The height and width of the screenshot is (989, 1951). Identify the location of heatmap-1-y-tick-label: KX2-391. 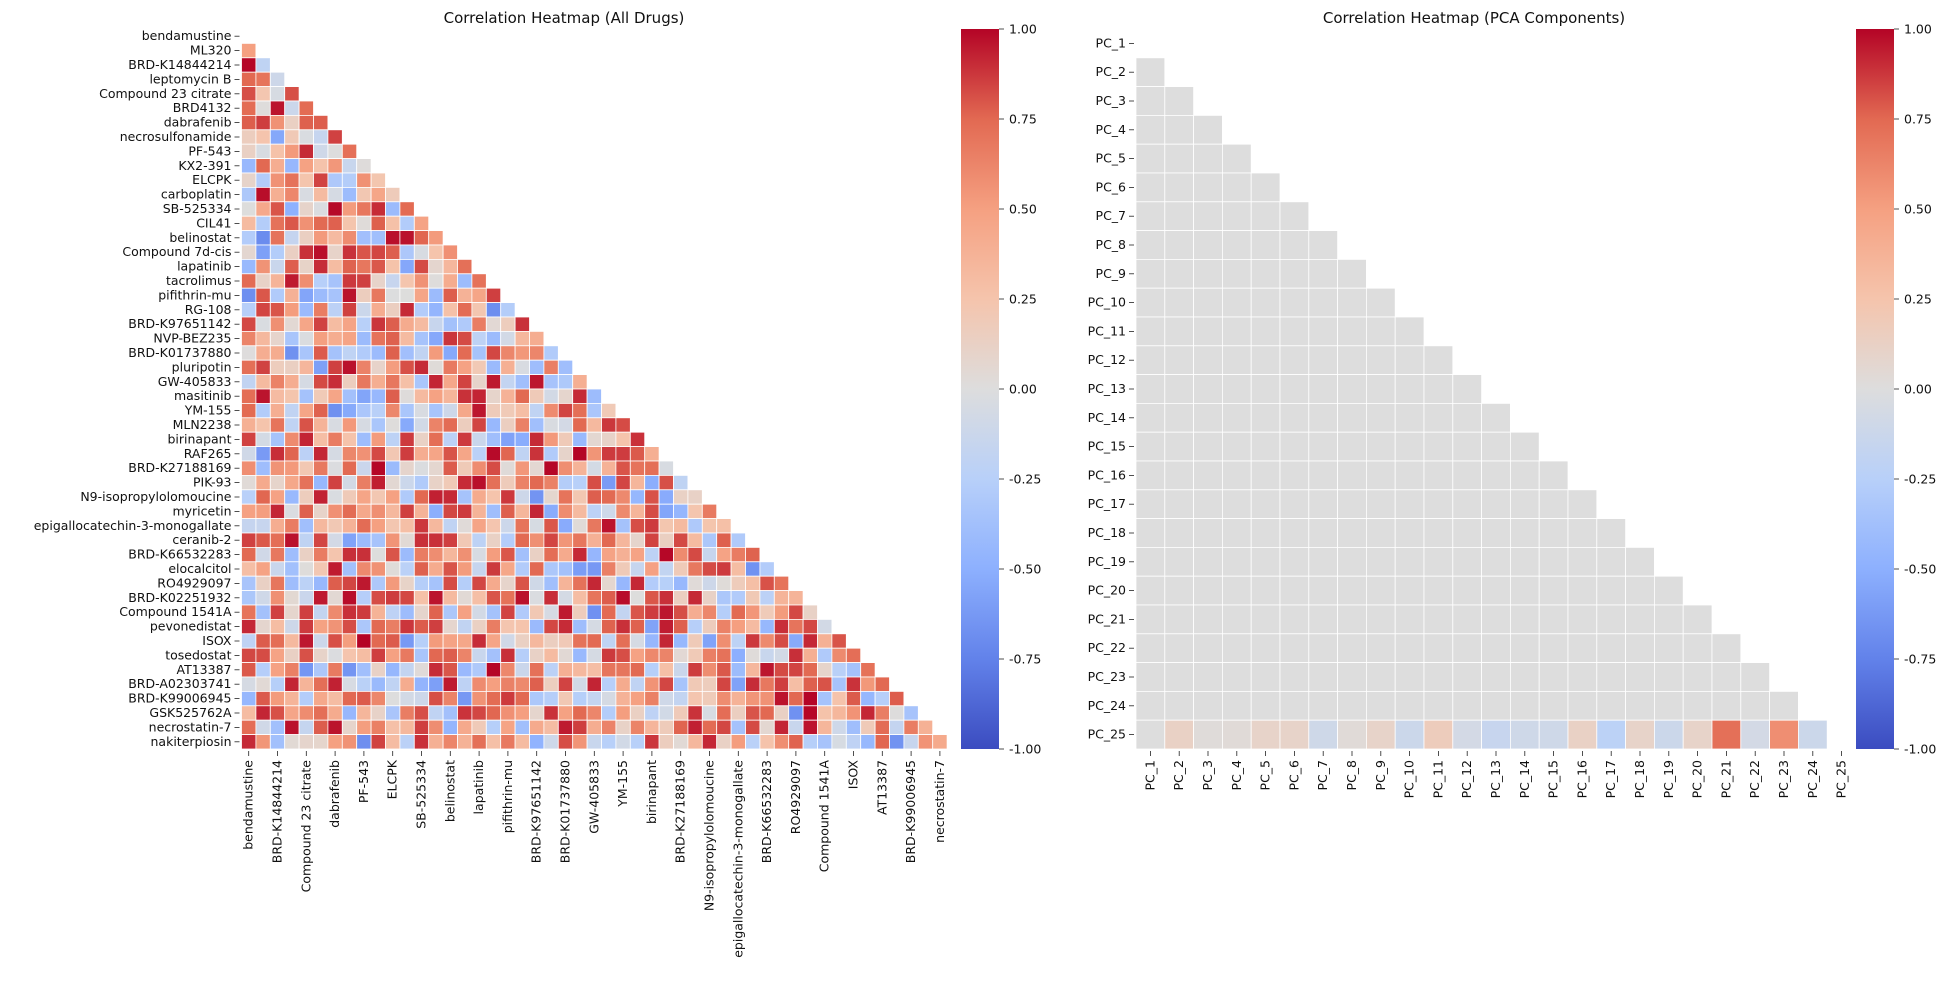
(204, 165).